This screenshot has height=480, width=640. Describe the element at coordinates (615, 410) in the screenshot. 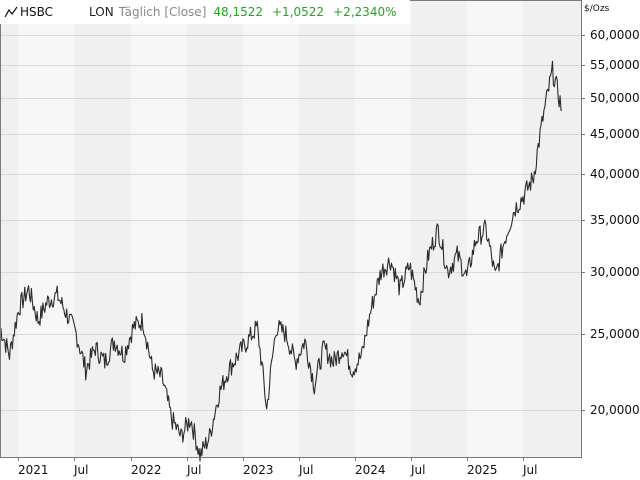

I see `y-tick-label: 20,0000` at that location.